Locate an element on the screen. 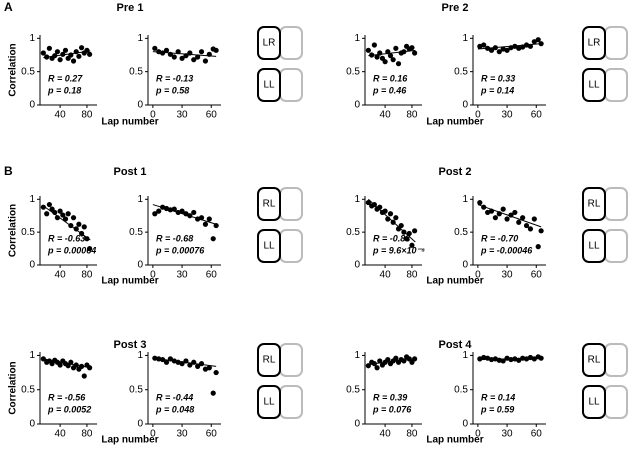 Image resolution: width=640 pixels, height=456 pixels. p-value: p = 0.46 is located at coordinates (389, 90).